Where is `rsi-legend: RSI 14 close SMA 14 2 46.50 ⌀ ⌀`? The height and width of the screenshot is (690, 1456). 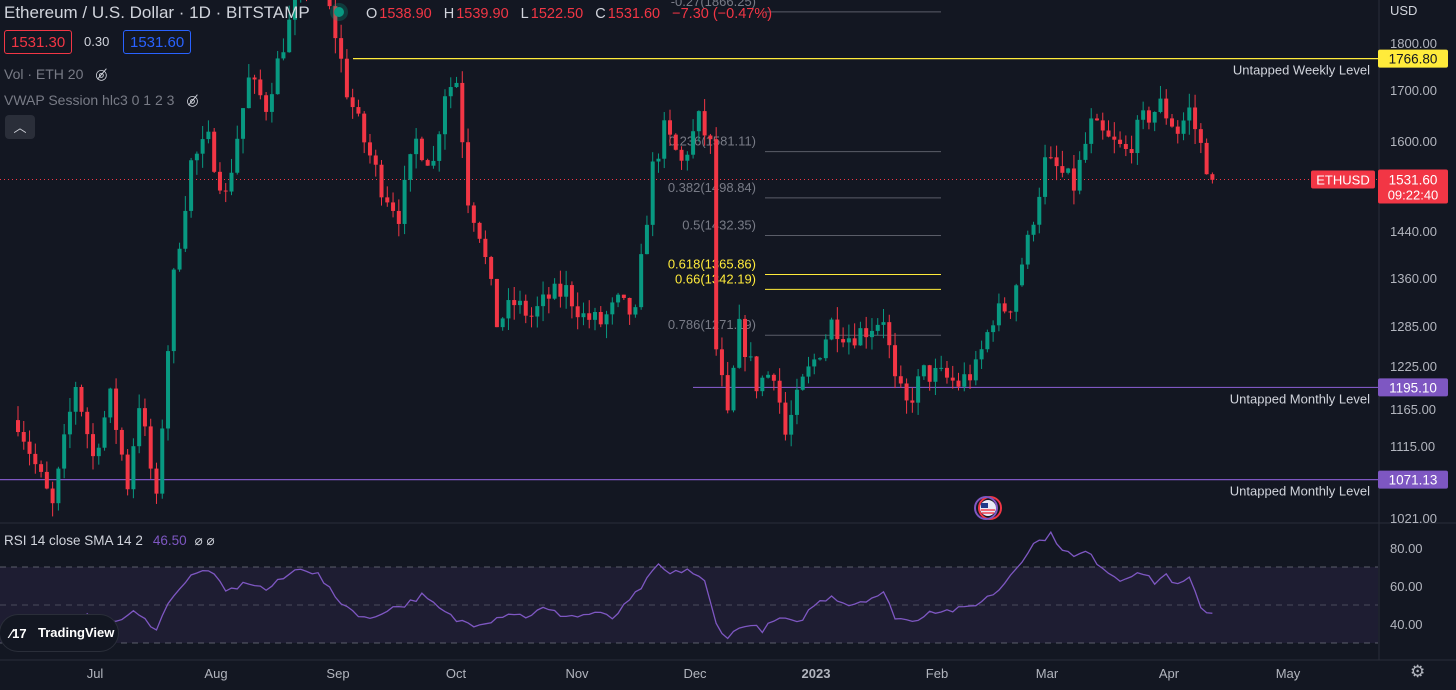 rsi-legend: RSI 14 close SMA 14 2 46.50 ⌀ ⌀ is located at coordinates (109, 541).